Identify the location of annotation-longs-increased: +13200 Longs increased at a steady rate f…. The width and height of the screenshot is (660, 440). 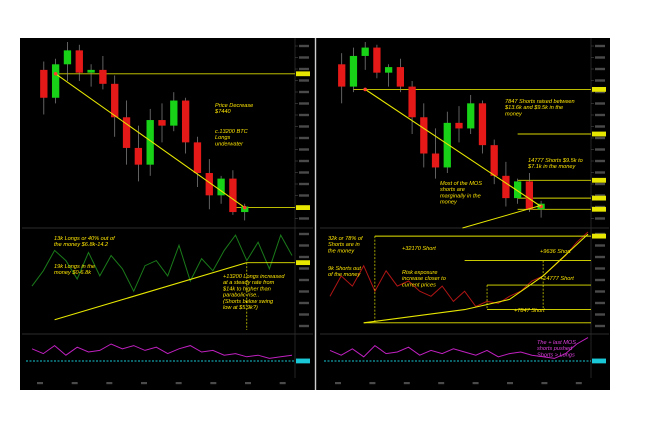
(253, 292).